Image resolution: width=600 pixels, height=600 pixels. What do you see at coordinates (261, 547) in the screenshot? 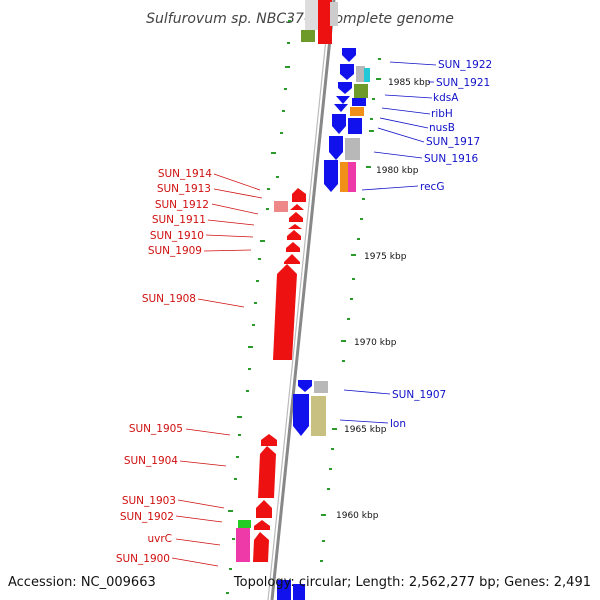
I see `gene-uvrc` at bounding box center [261, 547].